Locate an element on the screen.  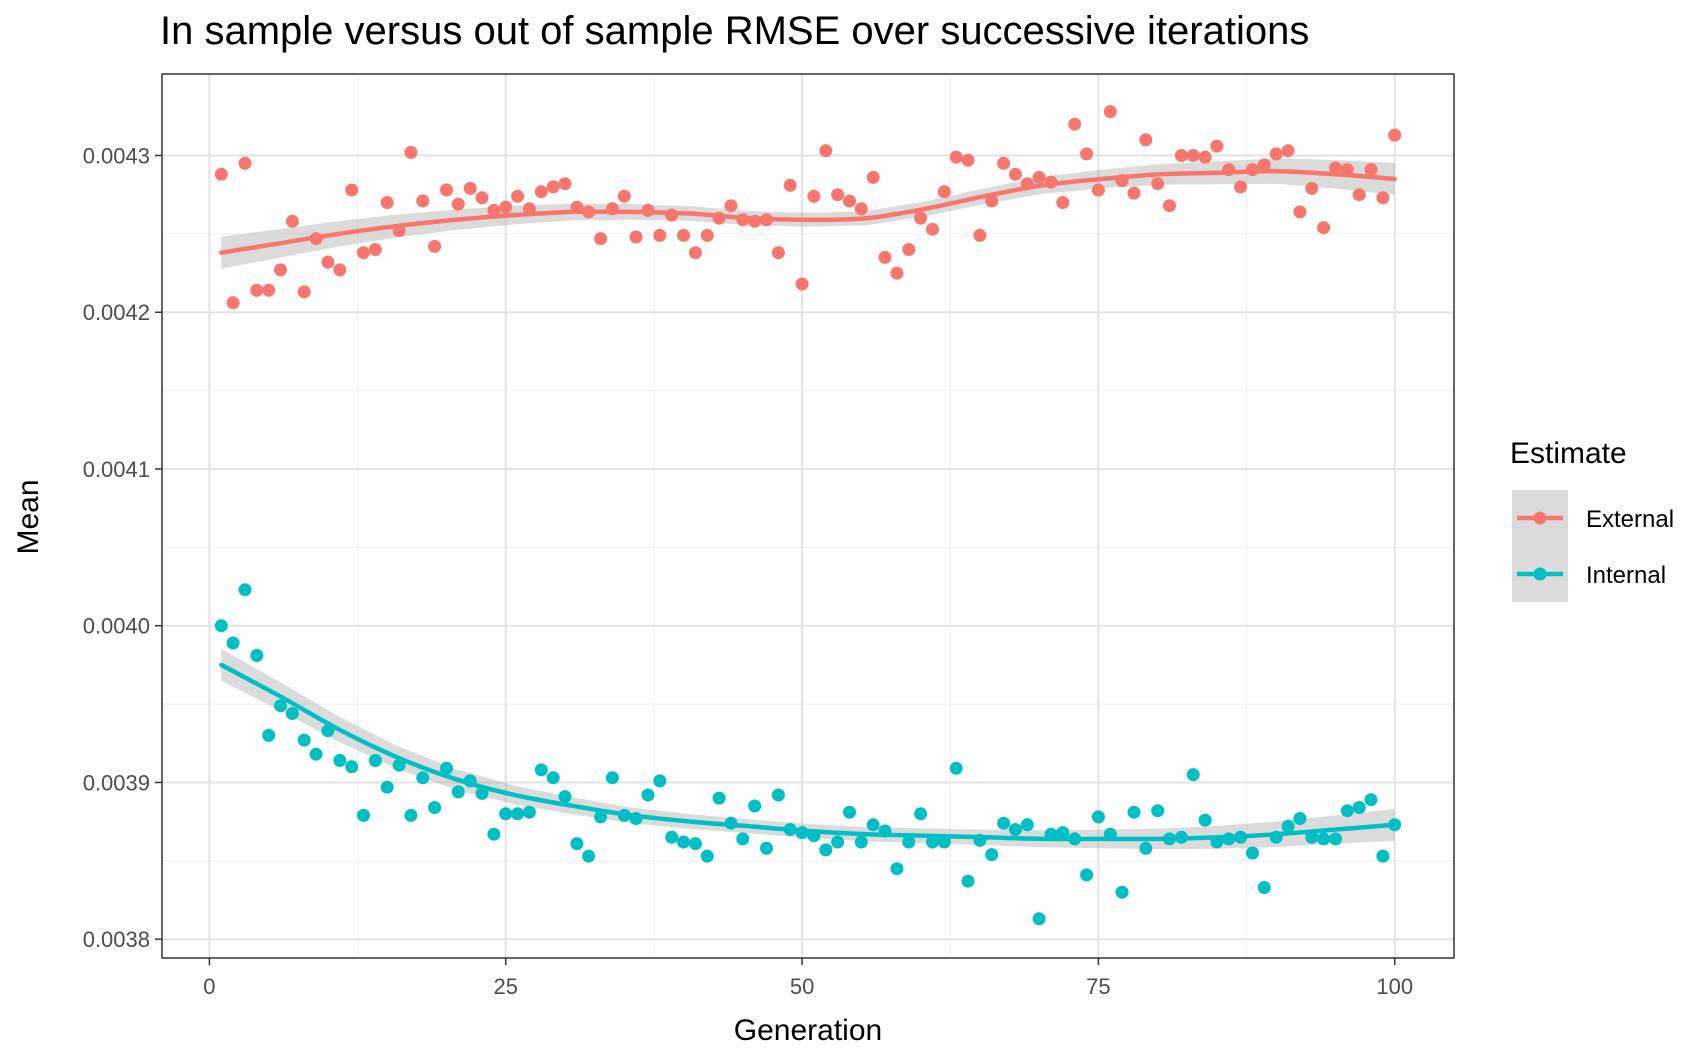
x-tick-label: 25 is located at coordinates (506, 986).